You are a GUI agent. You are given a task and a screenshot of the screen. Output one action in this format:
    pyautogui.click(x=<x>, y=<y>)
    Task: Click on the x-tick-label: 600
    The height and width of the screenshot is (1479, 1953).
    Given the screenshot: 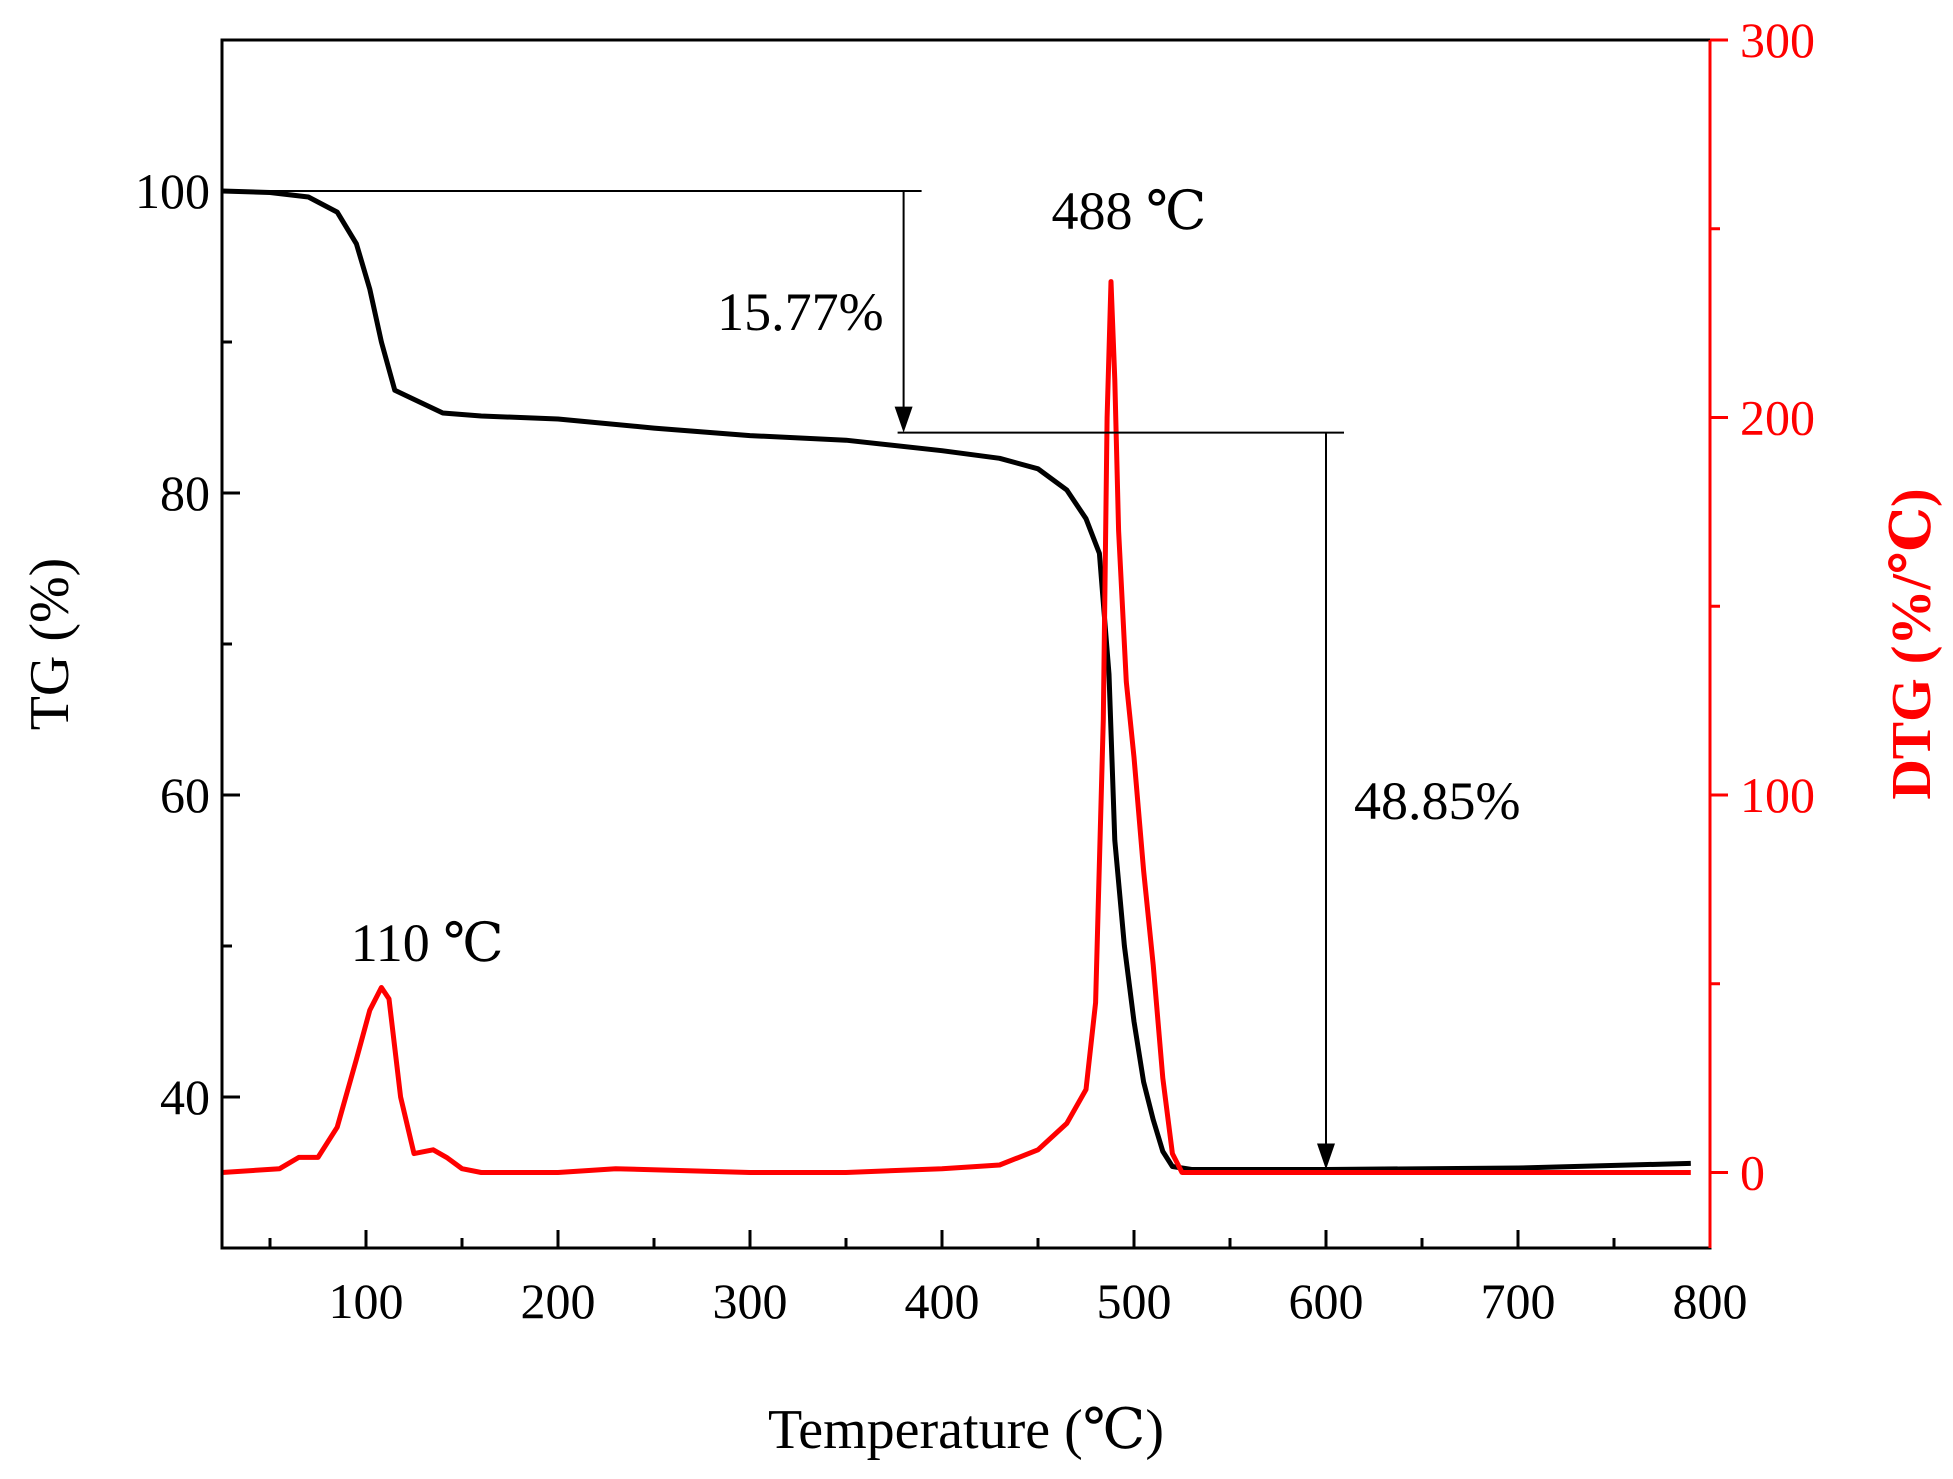 What is the action you would take?
    pyautogui.click(x=1326, y=1301)
    